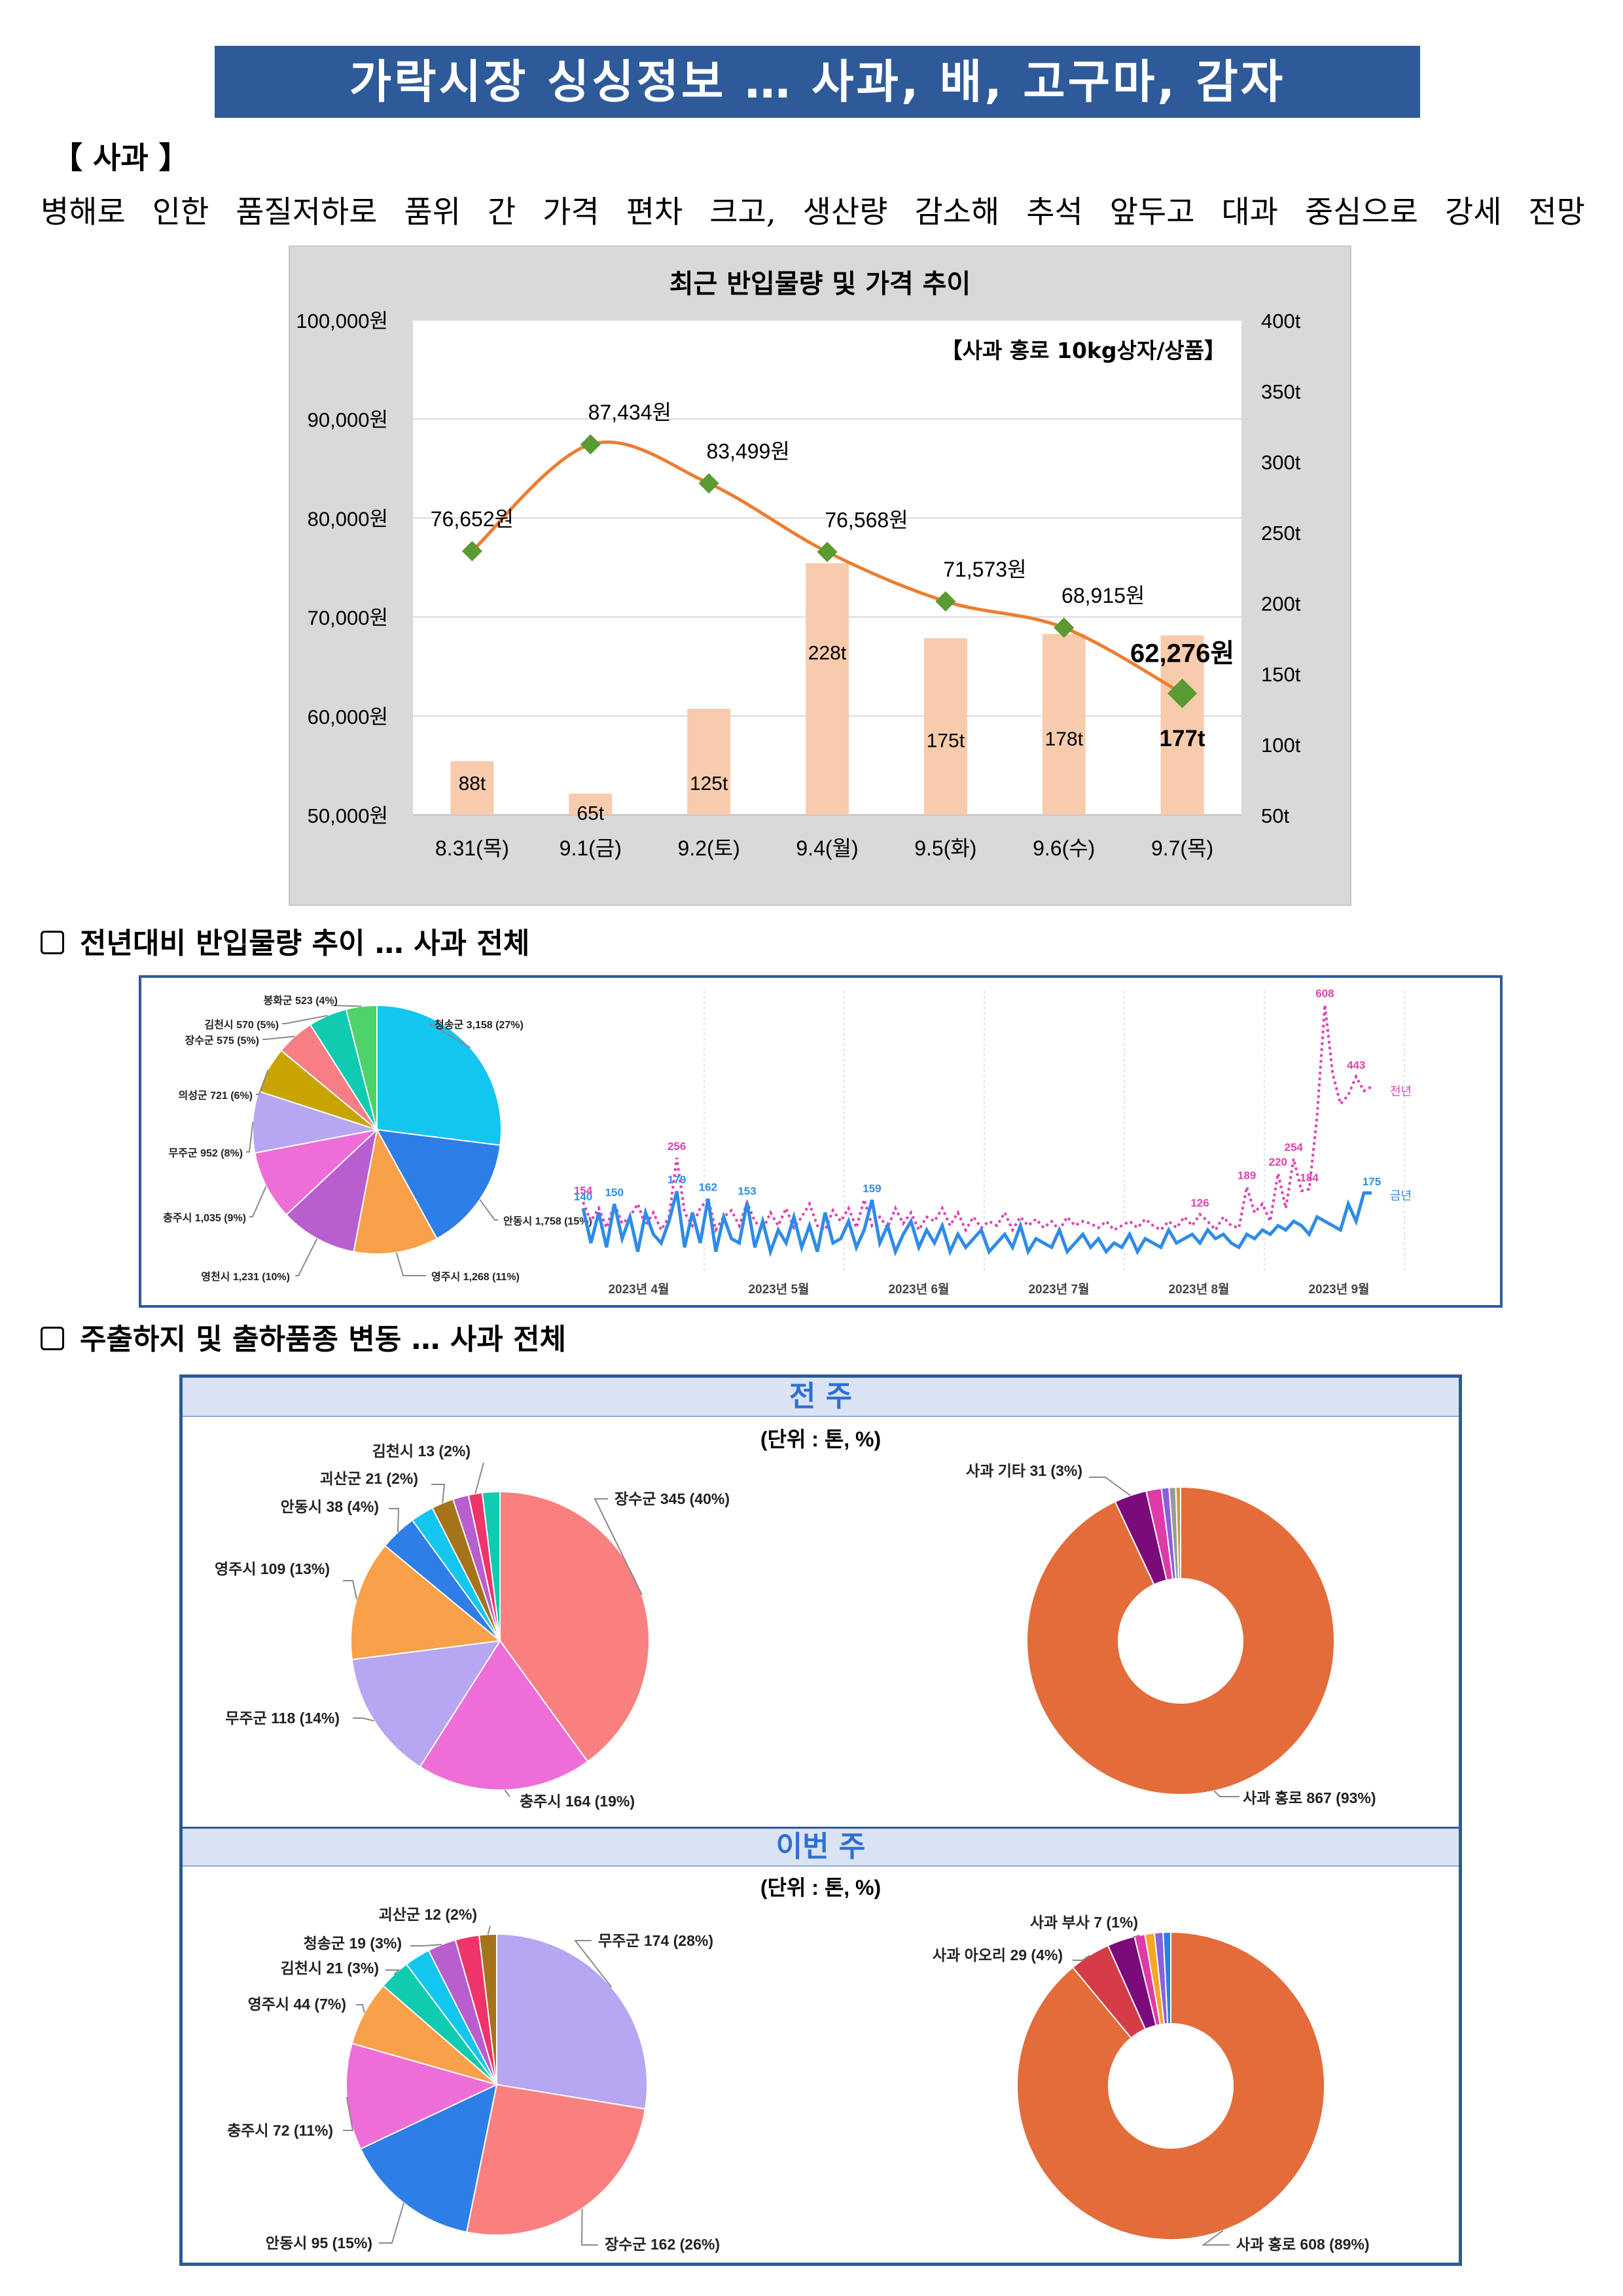  What do you see at coordinates (222, 1041) in the screenshot?
I see `slice-label: 장수군 575 (5%)` at bounding box center [222, 1041].